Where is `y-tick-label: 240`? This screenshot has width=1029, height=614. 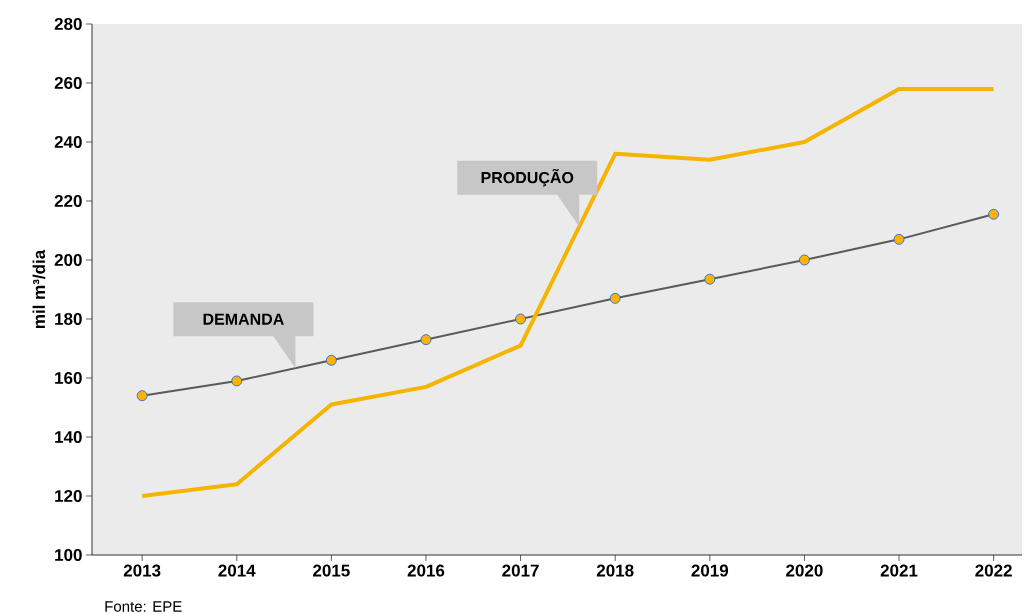 y-tick-label: 240 is located at coordinates (68, 142).